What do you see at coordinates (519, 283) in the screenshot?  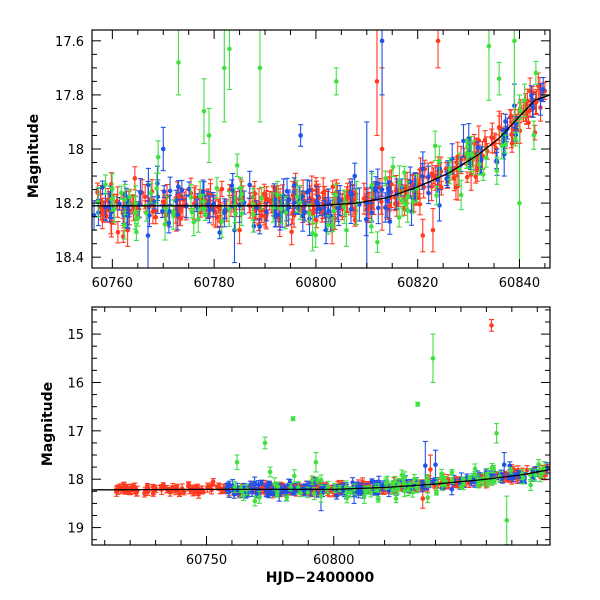 I see `top-x-tick-label: 60840` at bounding box center [519, 283].